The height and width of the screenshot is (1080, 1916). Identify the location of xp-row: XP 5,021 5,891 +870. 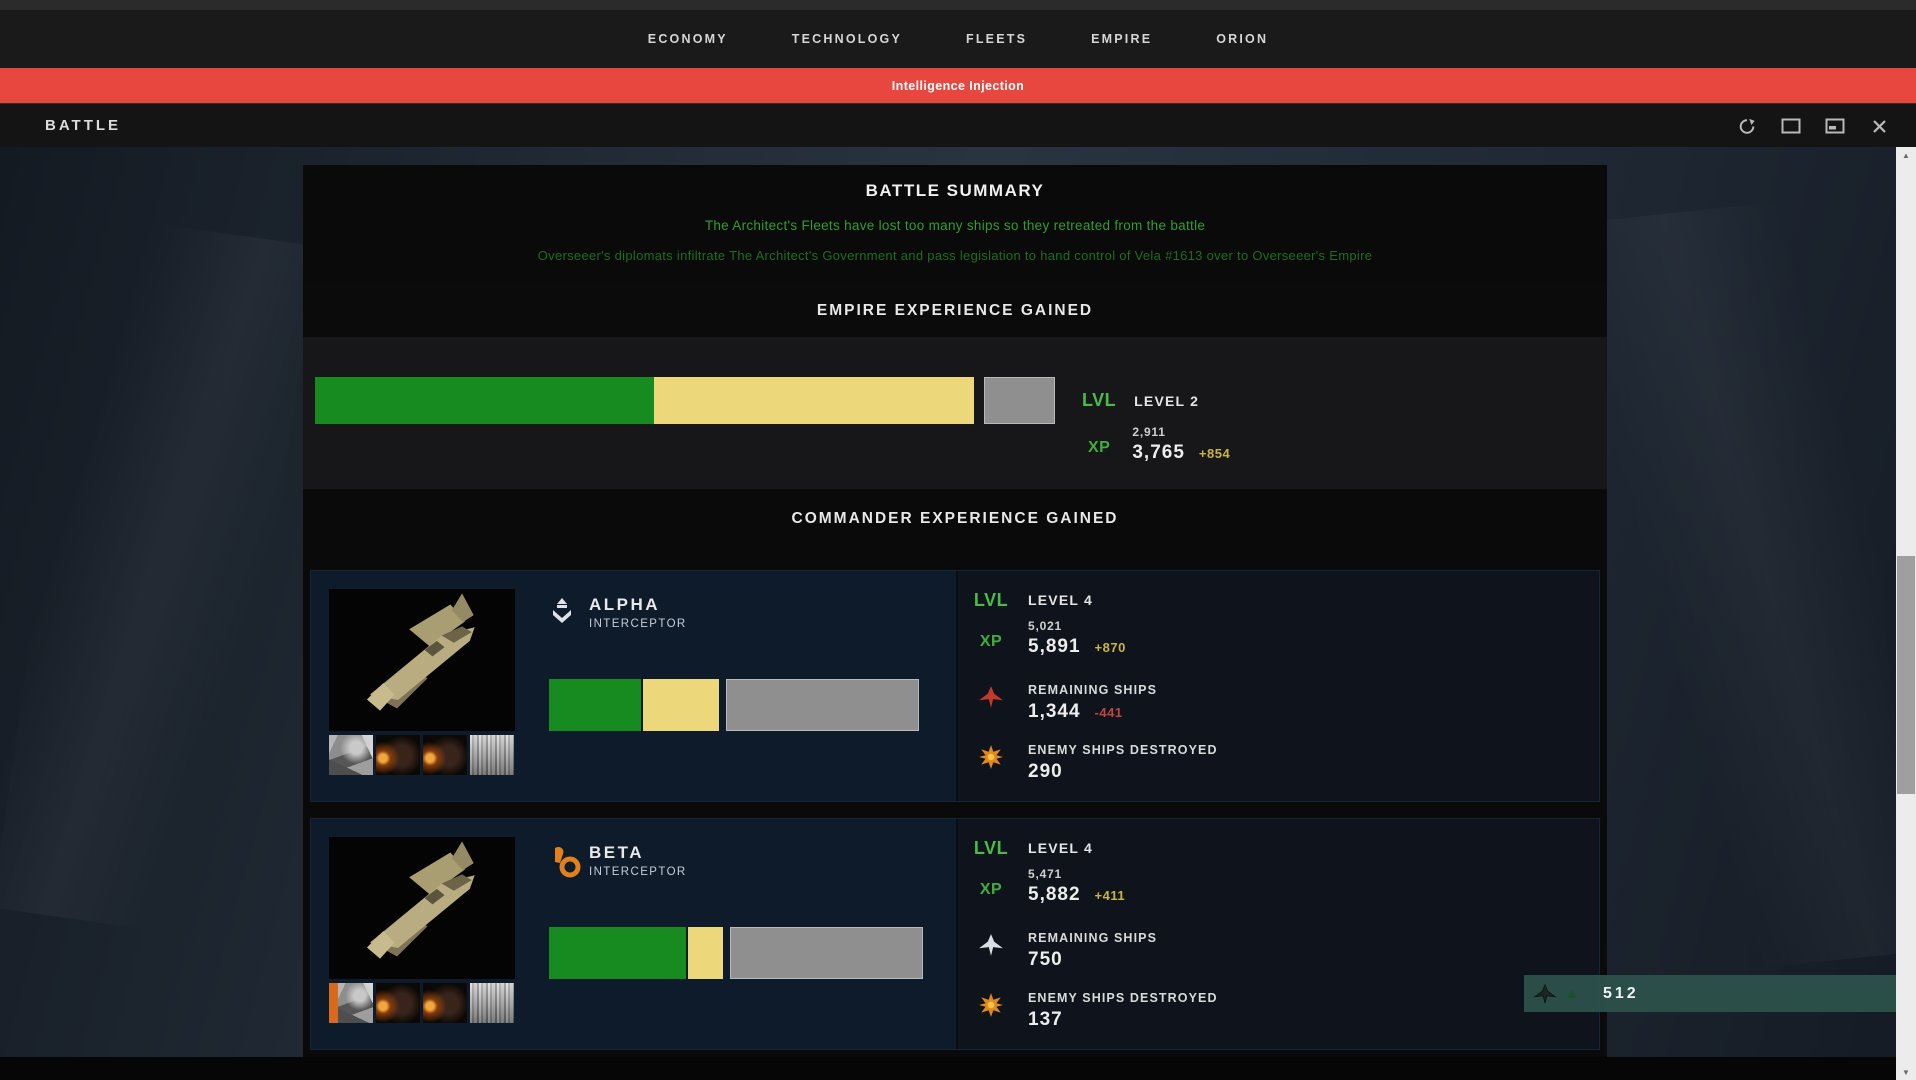
(1047, 637).